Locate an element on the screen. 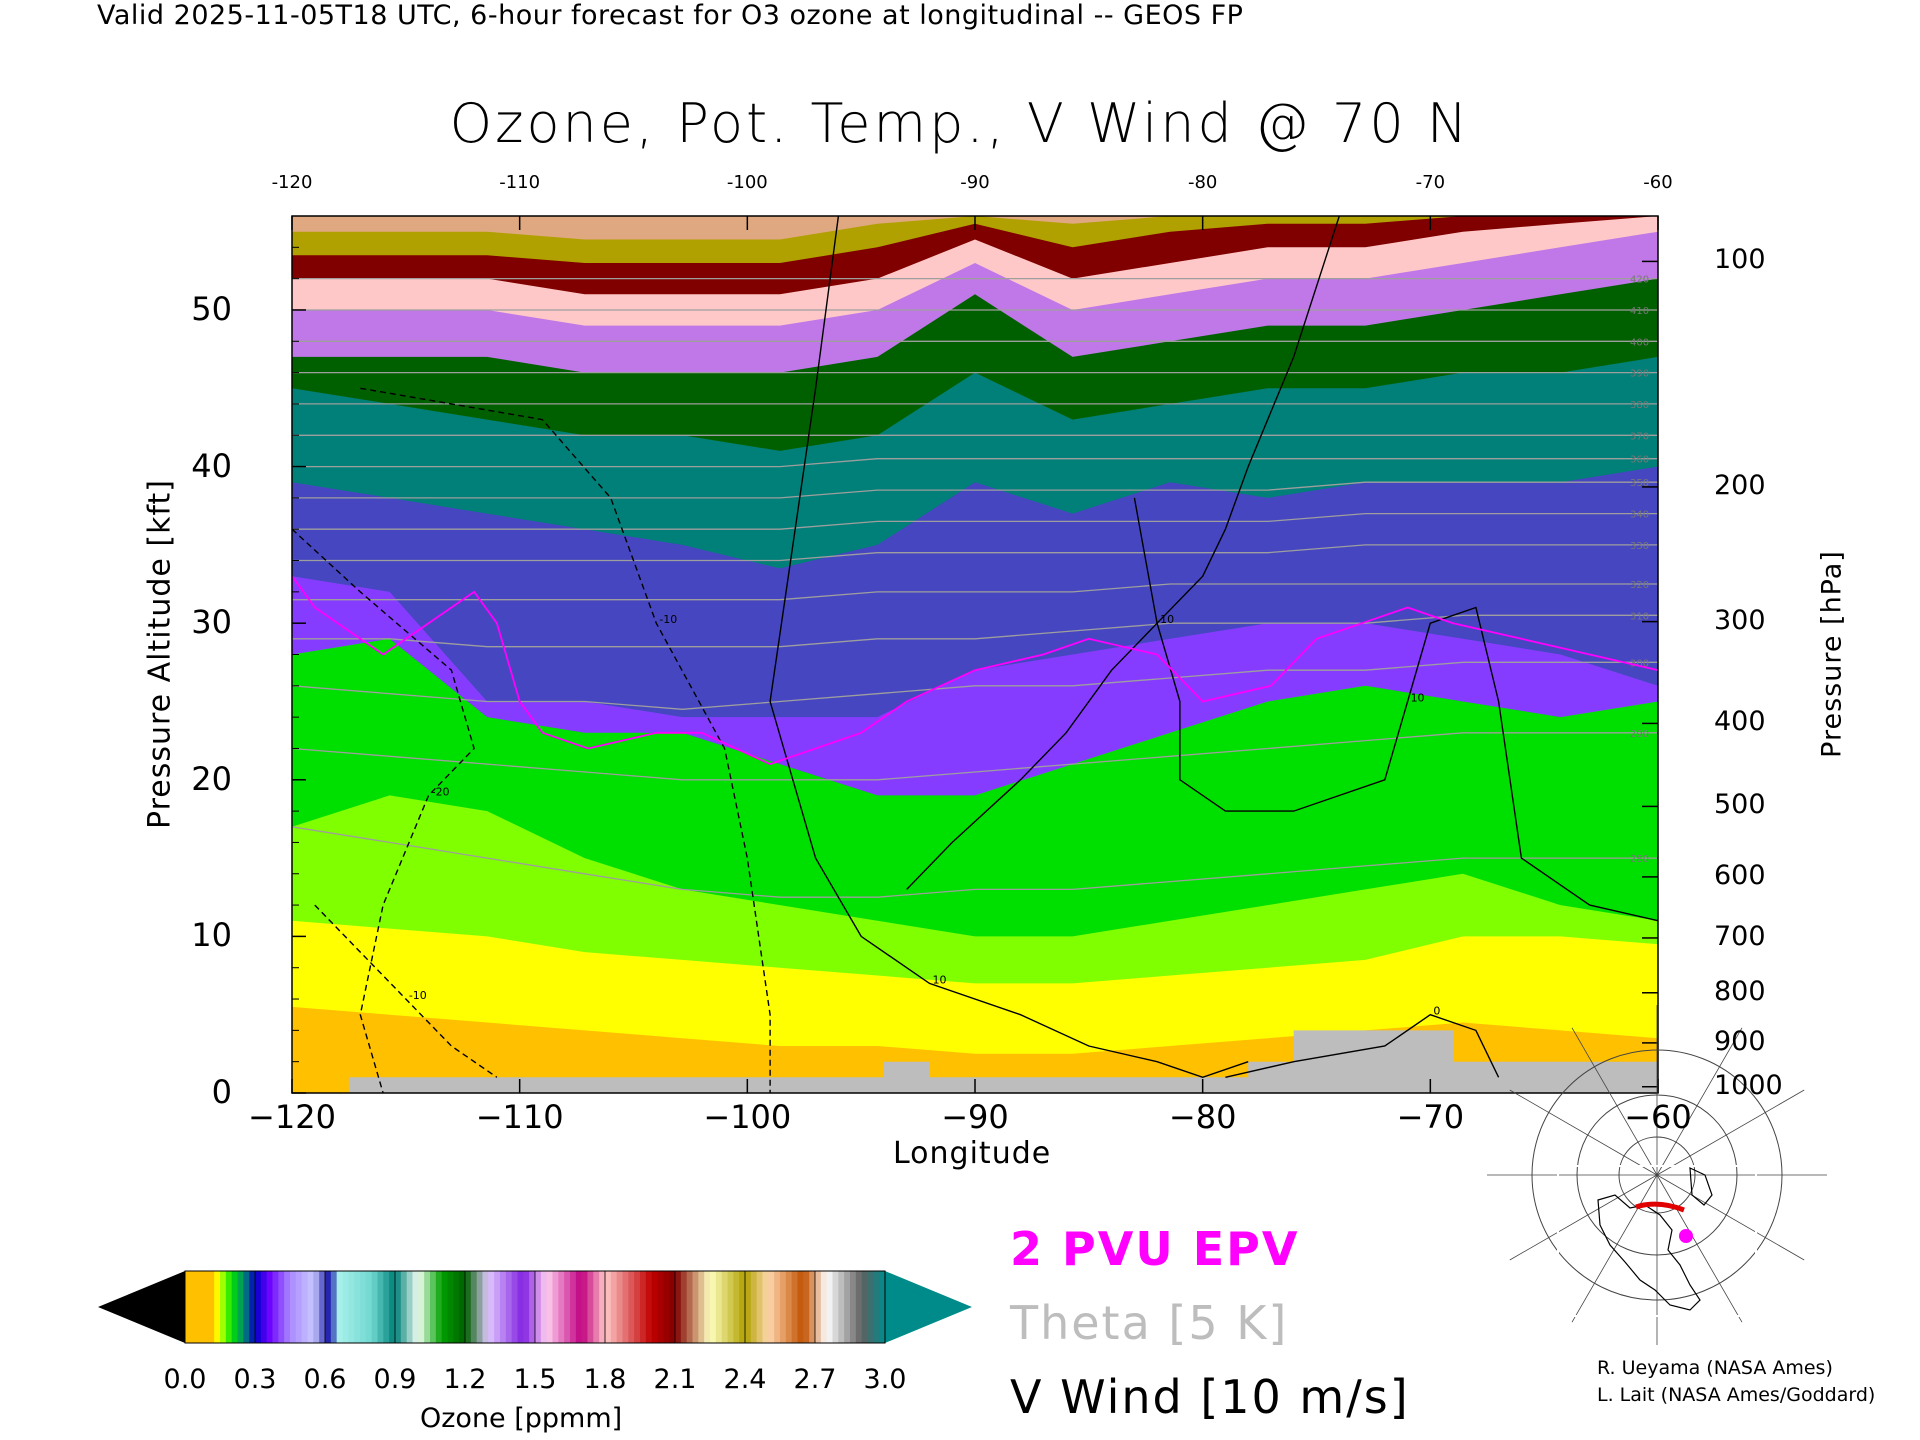 This screenshot has height=1440, width=1920. theta-label: 340 is located at coordinates (1639, 515).